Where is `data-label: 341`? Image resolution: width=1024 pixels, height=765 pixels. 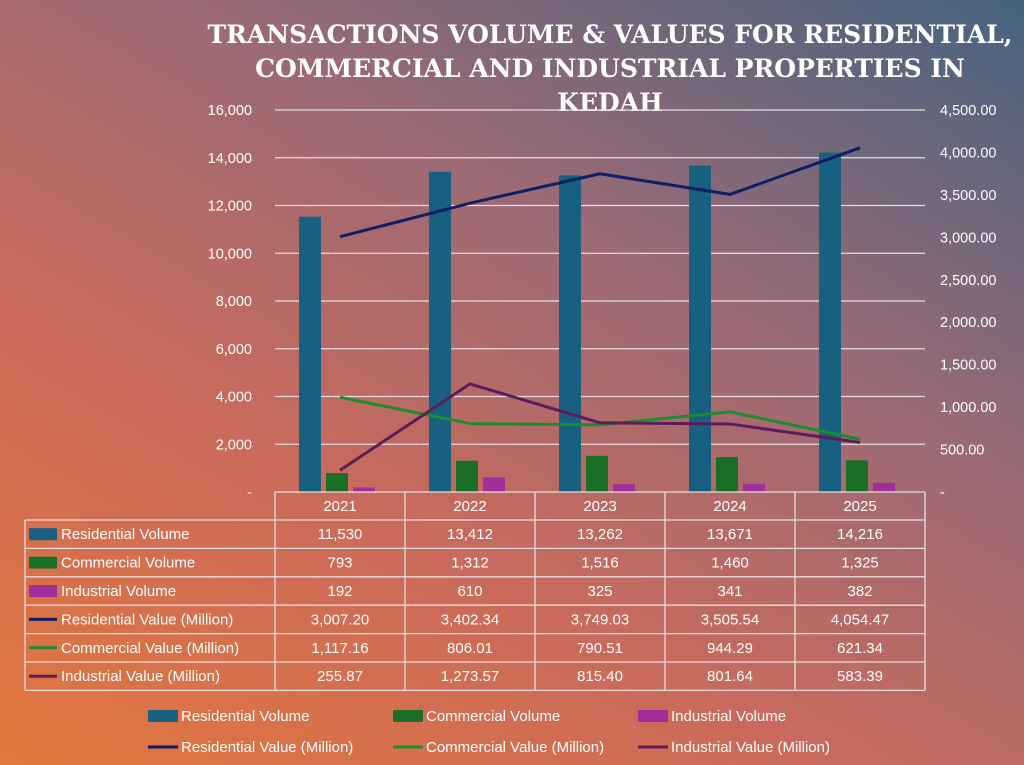 data-label: 341 is located at coordinates (729, 591).